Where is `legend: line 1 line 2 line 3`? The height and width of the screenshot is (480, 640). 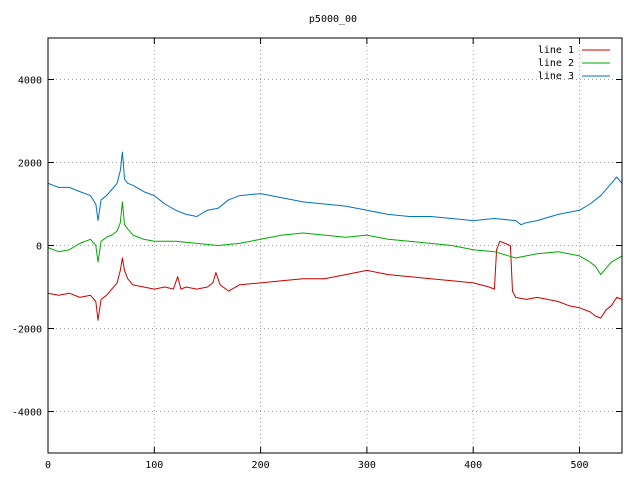
legend: line 1 line 2 line 3 is located at coordinates (574, 63).